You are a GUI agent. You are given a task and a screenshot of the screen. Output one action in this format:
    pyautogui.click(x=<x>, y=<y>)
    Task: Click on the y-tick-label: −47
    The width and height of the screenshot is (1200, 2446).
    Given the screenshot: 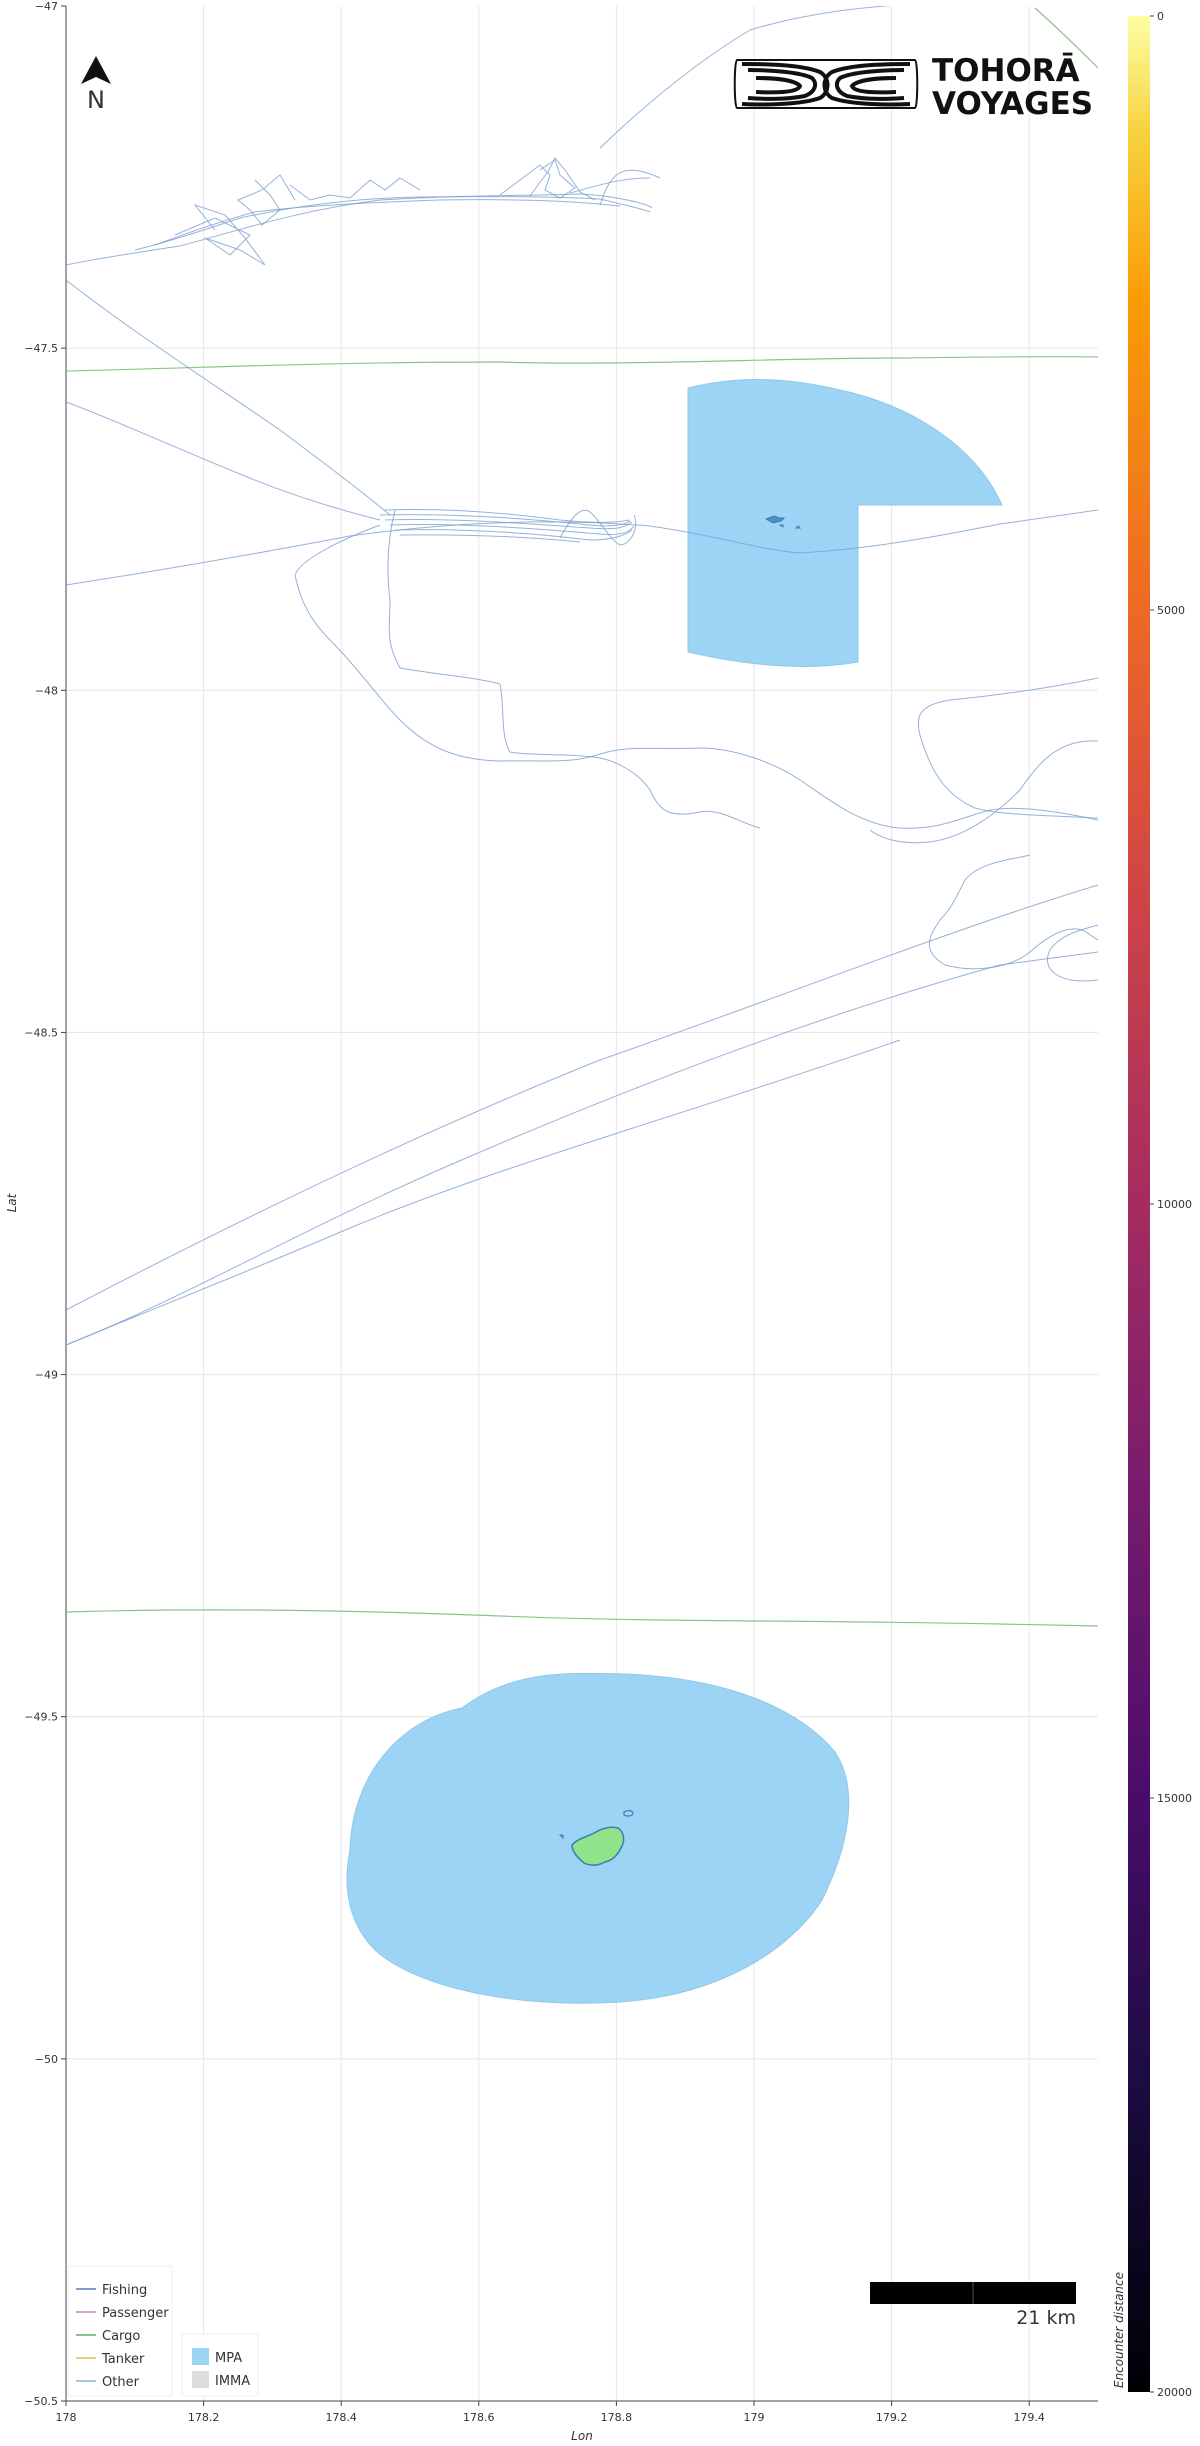 What is the action you would take?
    pyautogui.click(x=46, y=6)
    